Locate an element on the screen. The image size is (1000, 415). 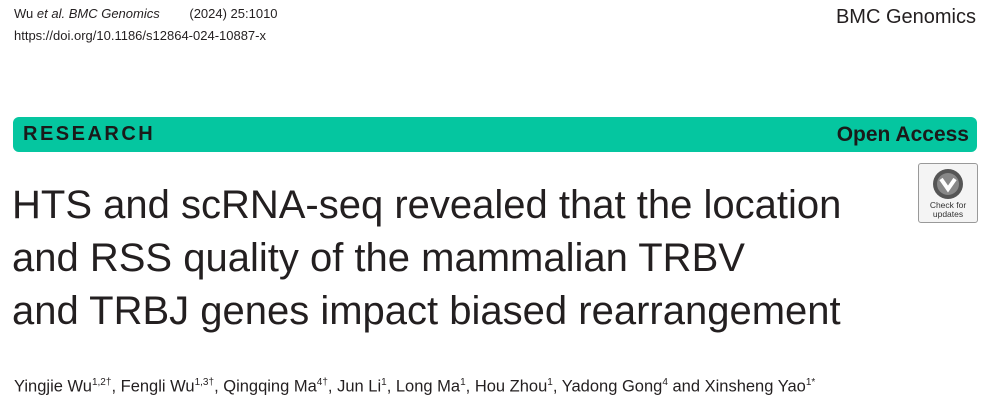
check-updates-badge: Check for updates is located at coordinates (948, 193).